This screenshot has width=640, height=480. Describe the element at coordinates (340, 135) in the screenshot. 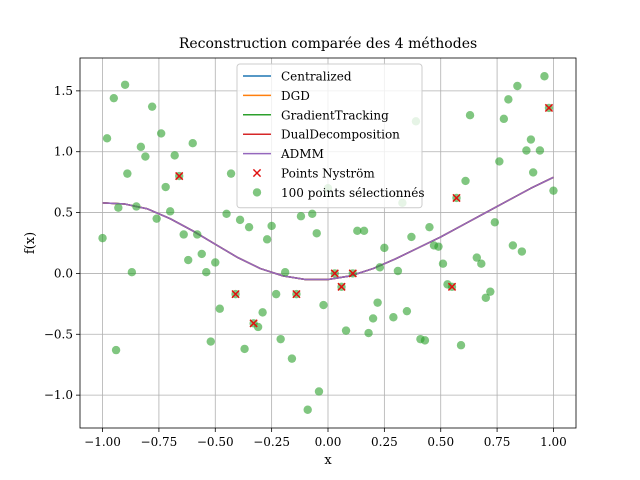

I see `legend-label-dualdecomposition: DualDecomposition` at that location.